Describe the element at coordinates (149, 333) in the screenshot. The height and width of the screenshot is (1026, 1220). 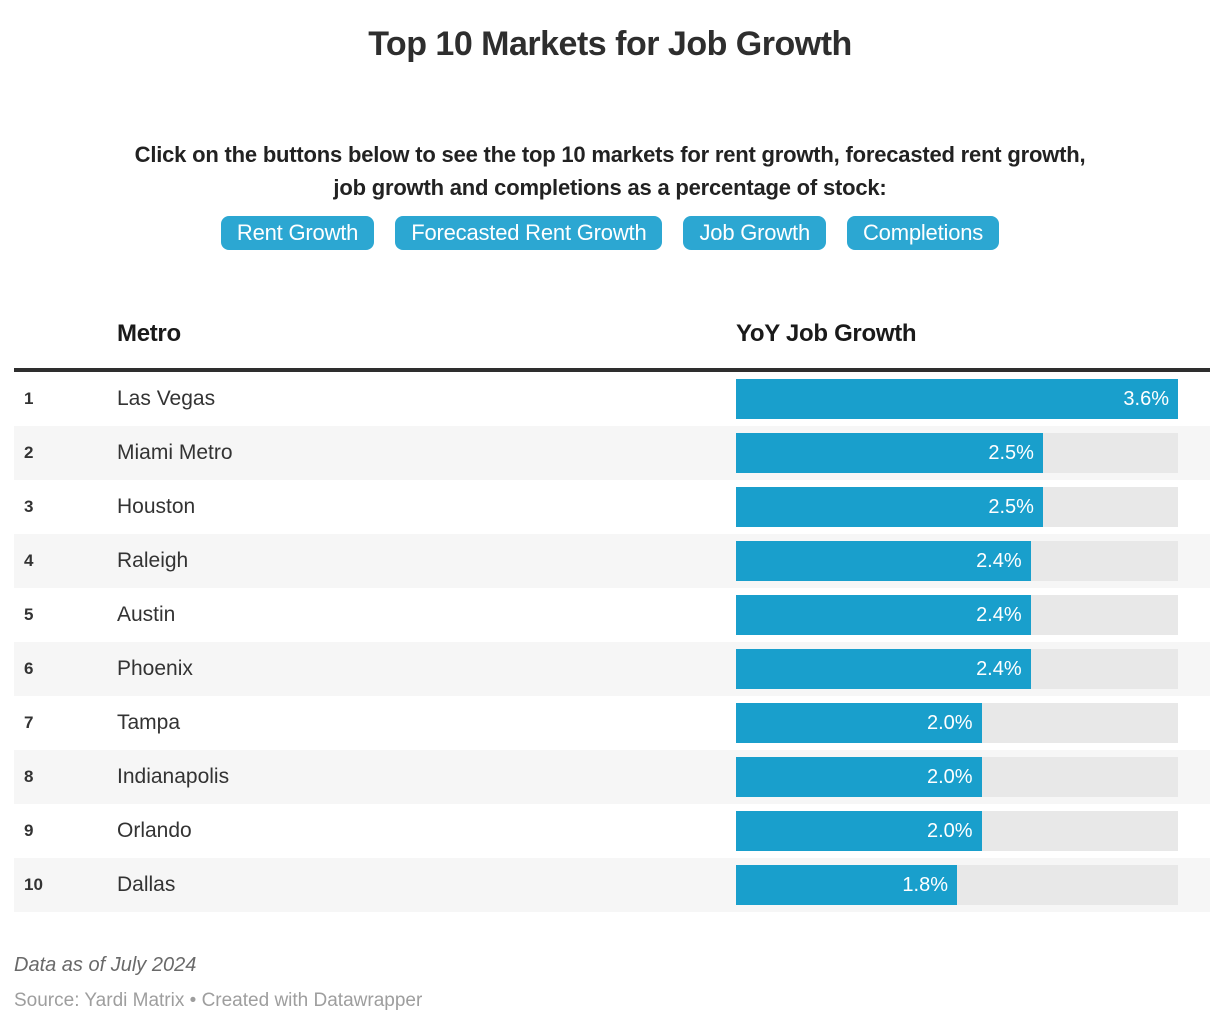
I see `column-header-metro: Metro` at that location.